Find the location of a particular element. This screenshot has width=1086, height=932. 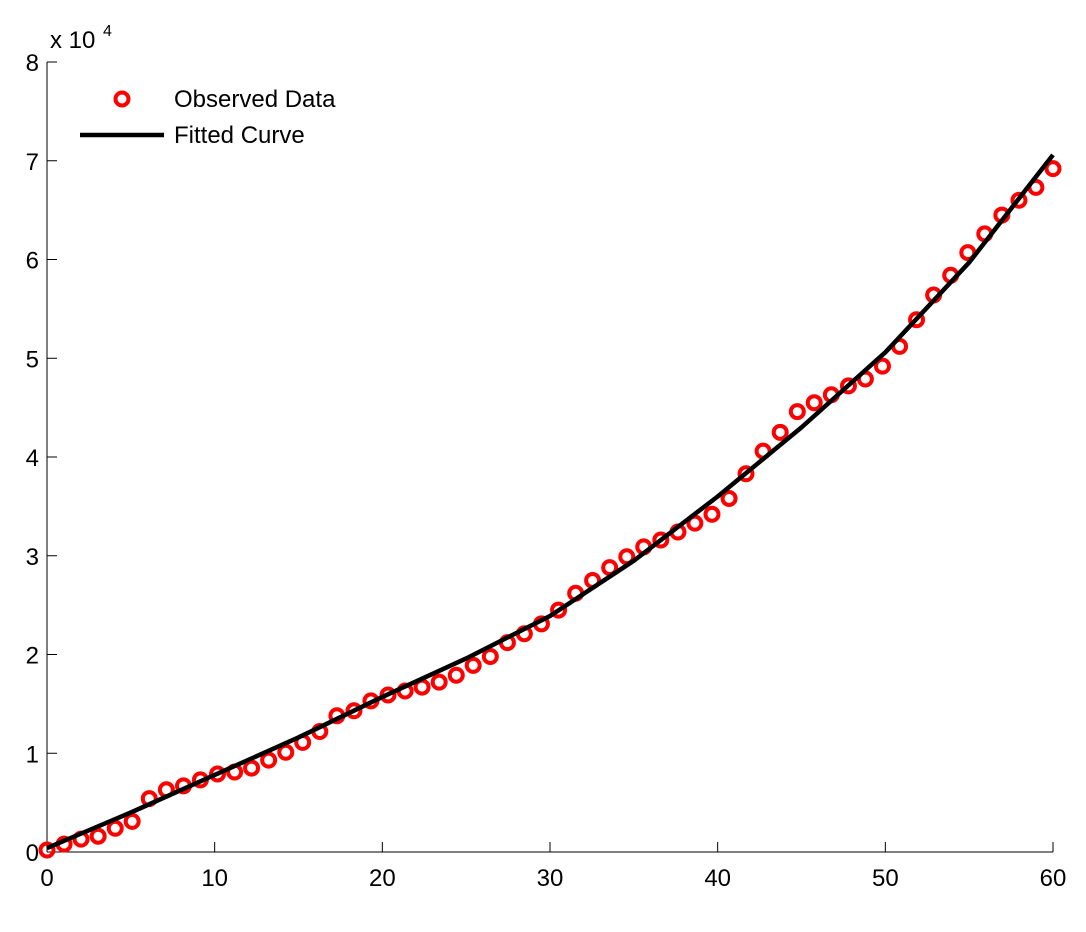

x-tick-label: 10 is located at coordinates (214, 878).